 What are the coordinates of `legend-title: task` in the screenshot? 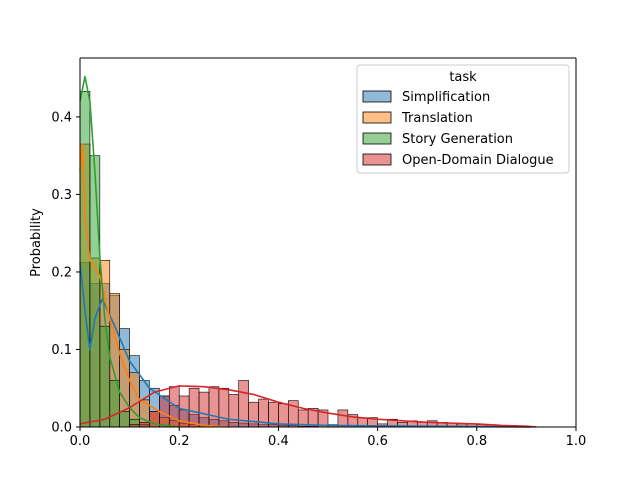 It's located at (463, 77).